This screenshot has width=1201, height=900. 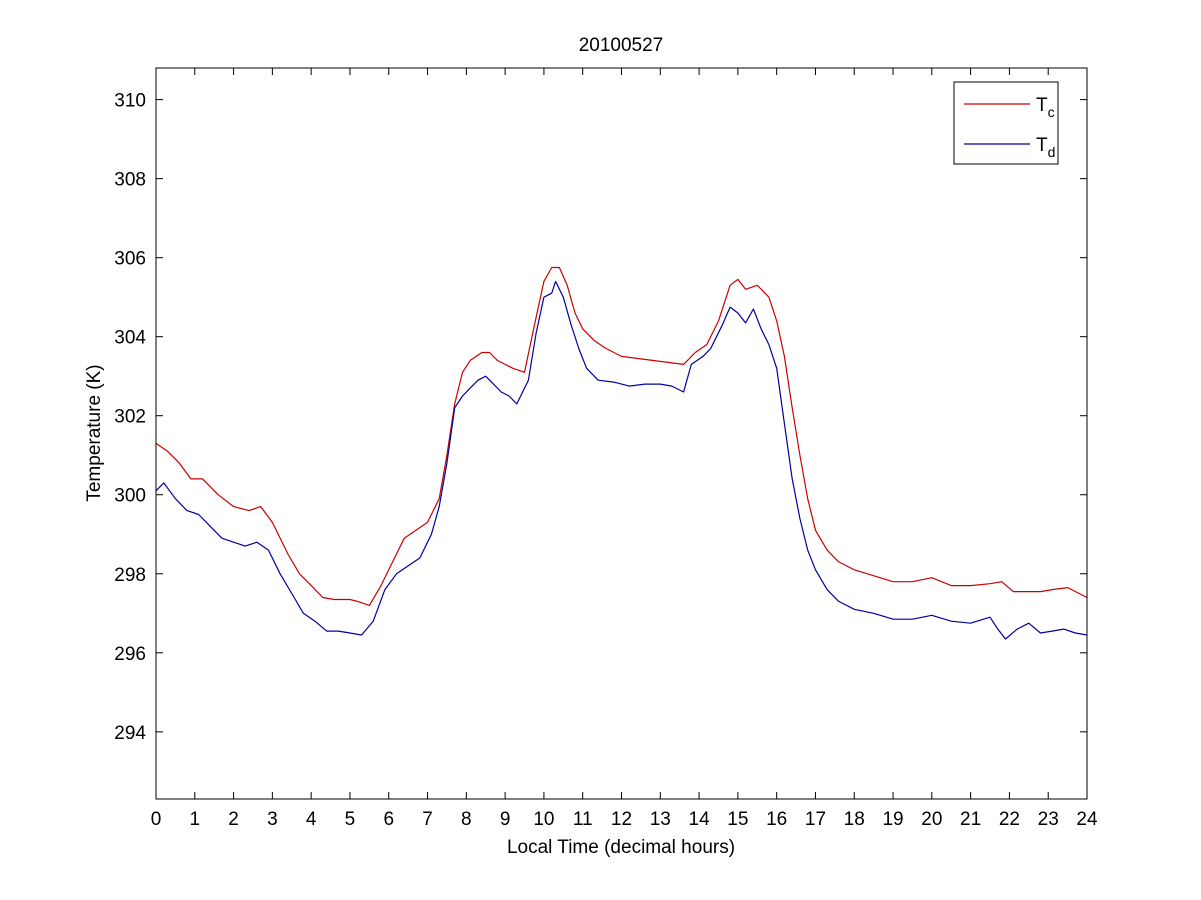 What do you see at coordinates (970, 819) in the screenshot?
I see `x-tick-label: 21` at bounding box center [970, 819].